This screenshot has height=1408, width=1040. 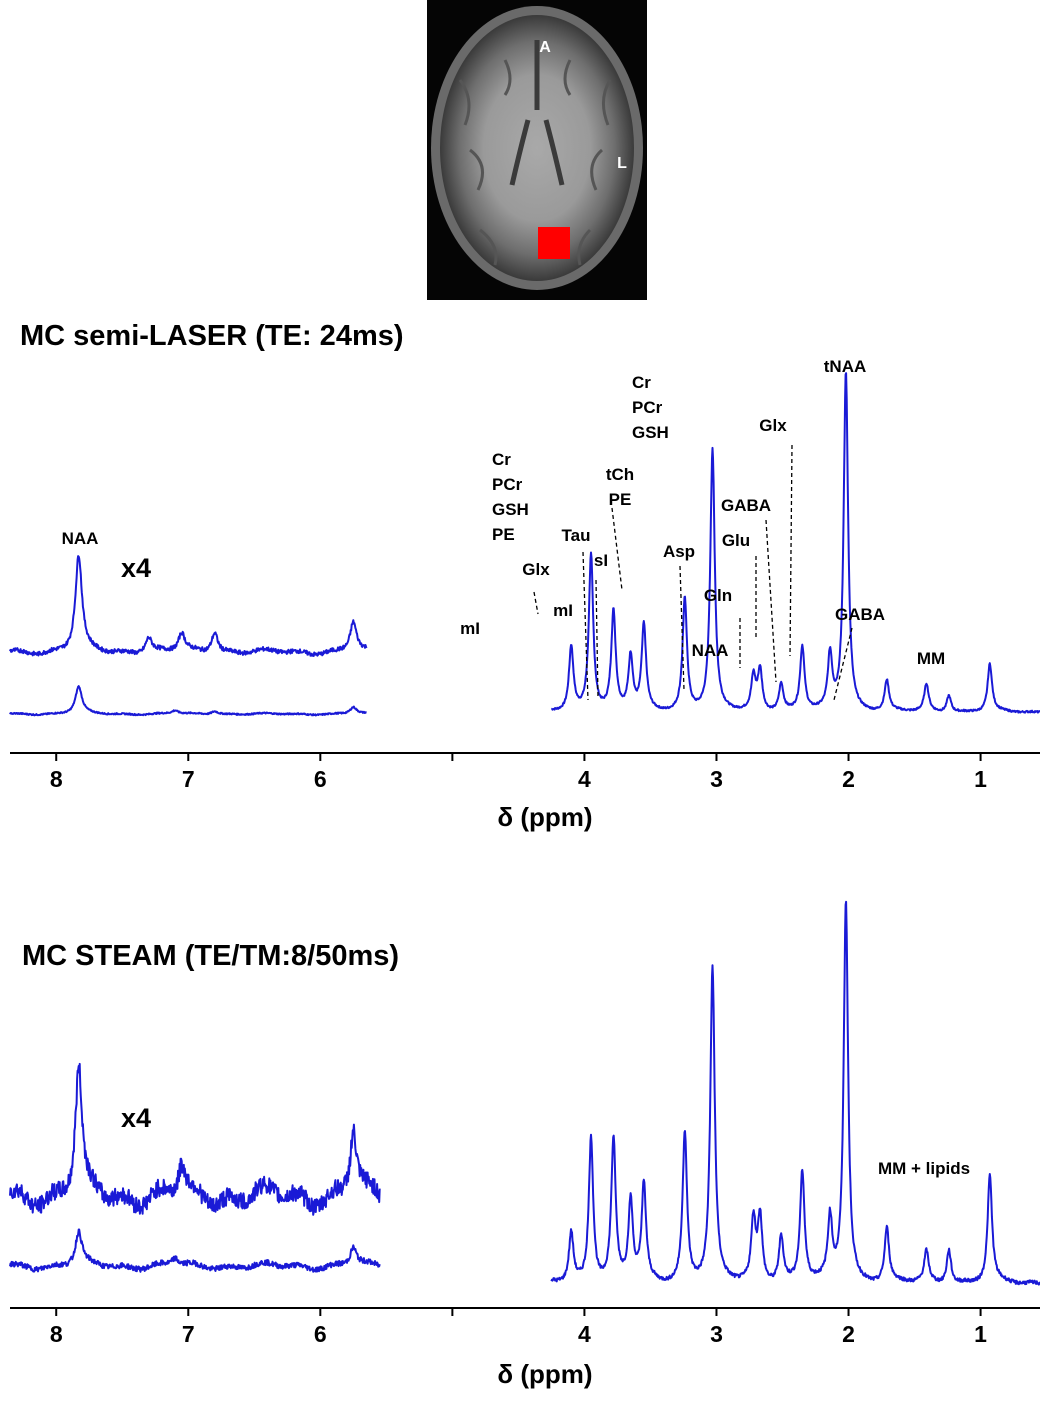 I want to click on chart-title: MC STEAM (TE/TM:8/50ms), so click(x=210, y=956).